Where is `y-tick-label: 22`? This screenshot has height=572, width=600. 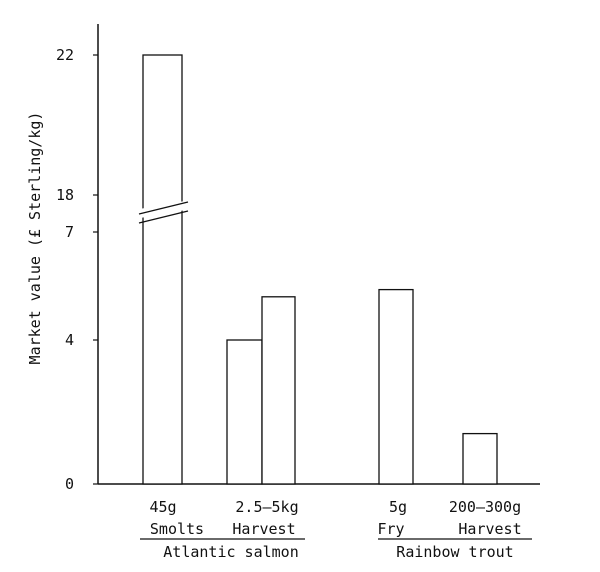 y-tick-label: 22 is located at coordinates (65, 55).